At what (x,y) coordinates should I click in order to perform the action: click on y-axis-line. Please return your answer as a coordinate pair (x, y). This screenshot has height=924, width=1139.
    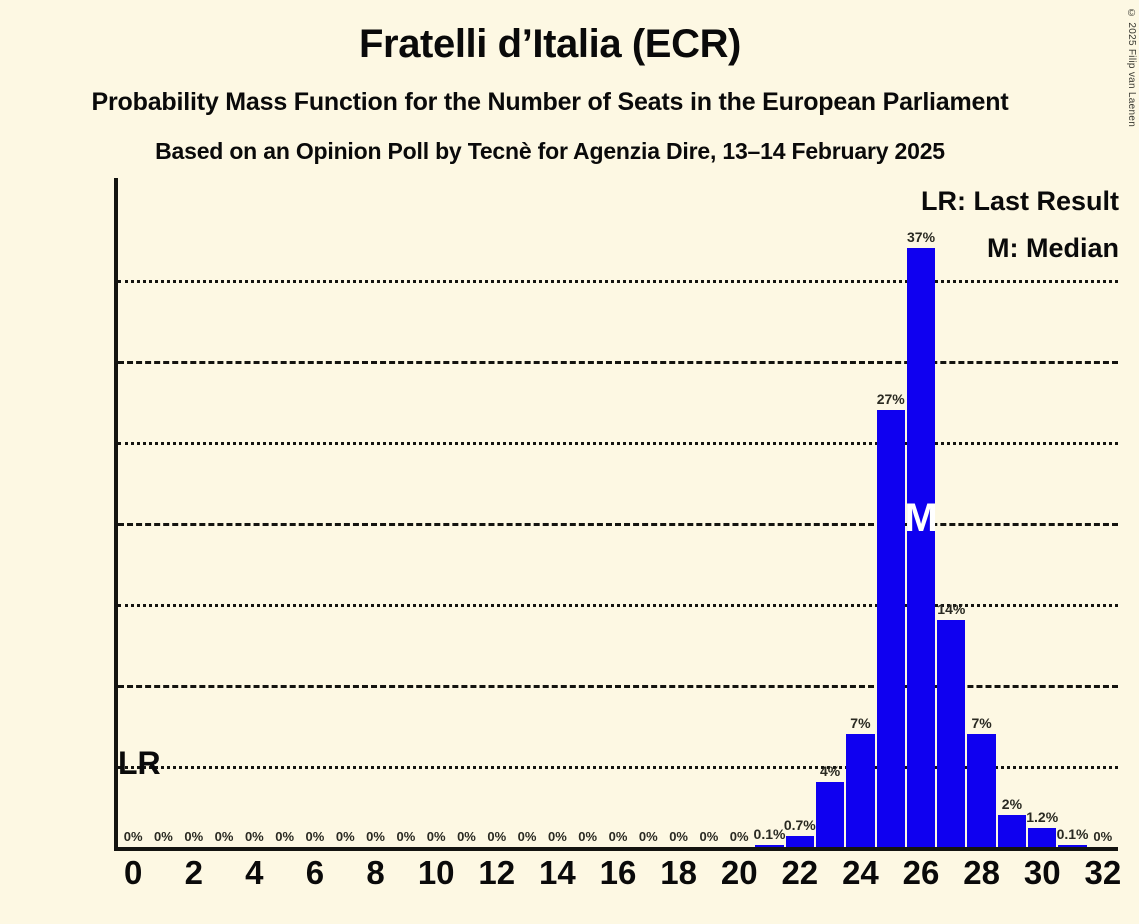
    Looking at the image, I should click on (116, 514).